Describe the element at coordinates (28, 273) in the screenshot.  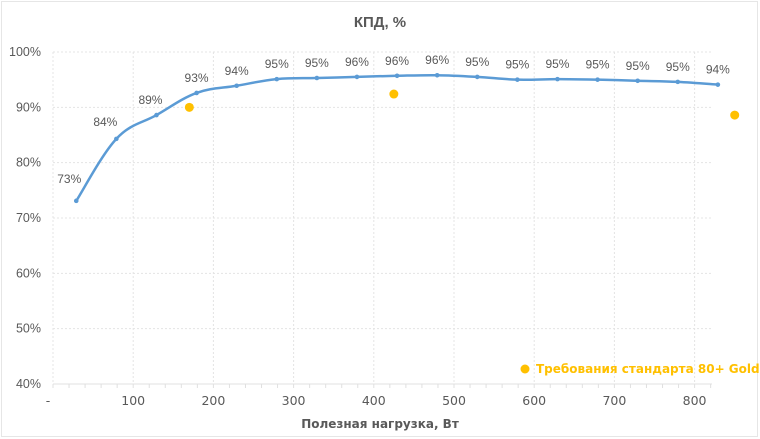
I see `y-tick-label: 60%` at that location.